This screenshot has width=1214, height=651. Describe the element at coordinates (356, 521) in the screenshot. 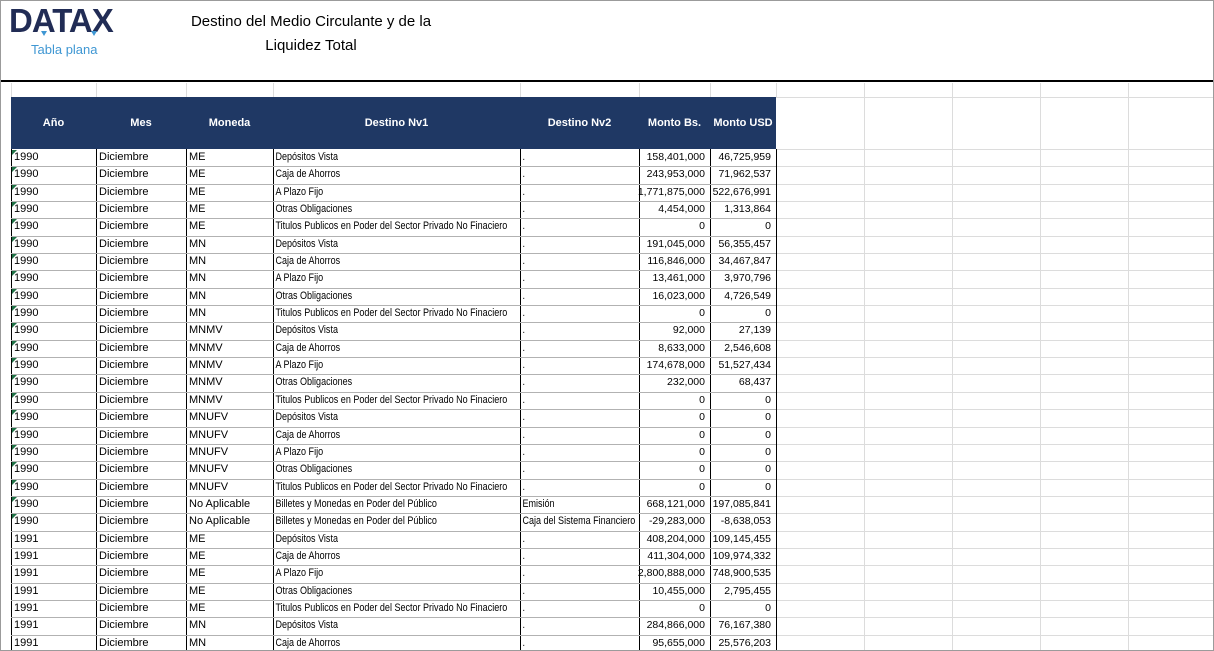

I see `cell-destino1: Billetes y Monedas en Poder del Público` at that location.